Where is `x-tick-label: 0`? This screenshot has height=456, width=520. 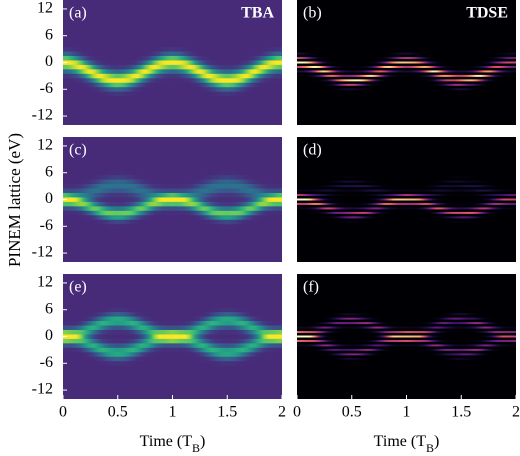
x-tick-label: 0 is located at coordinates (63, 412).